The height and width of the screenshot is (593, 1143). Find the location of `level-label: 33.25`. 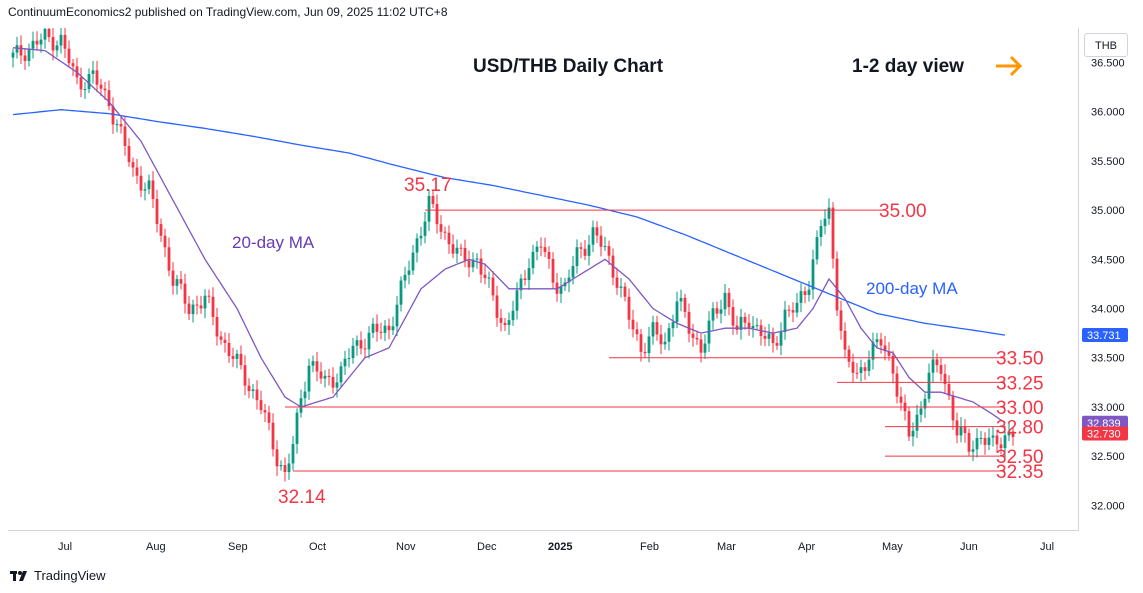

level-label: 33.25 is located at coordinates (1020, 383).